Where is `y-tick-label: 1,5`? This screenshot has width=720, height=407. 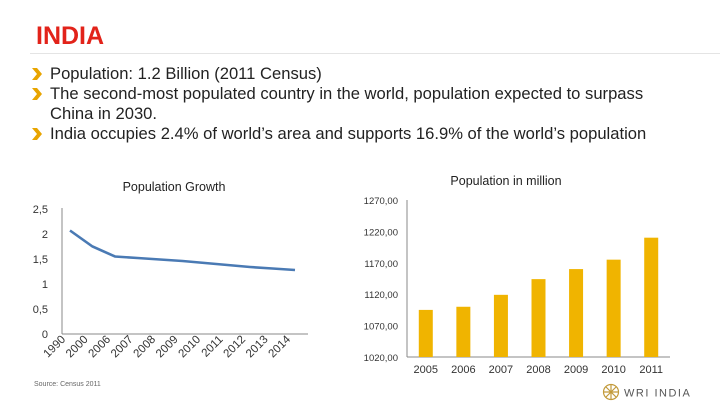
y-tick-label: 1,5 is located at coordinates (40, 260).